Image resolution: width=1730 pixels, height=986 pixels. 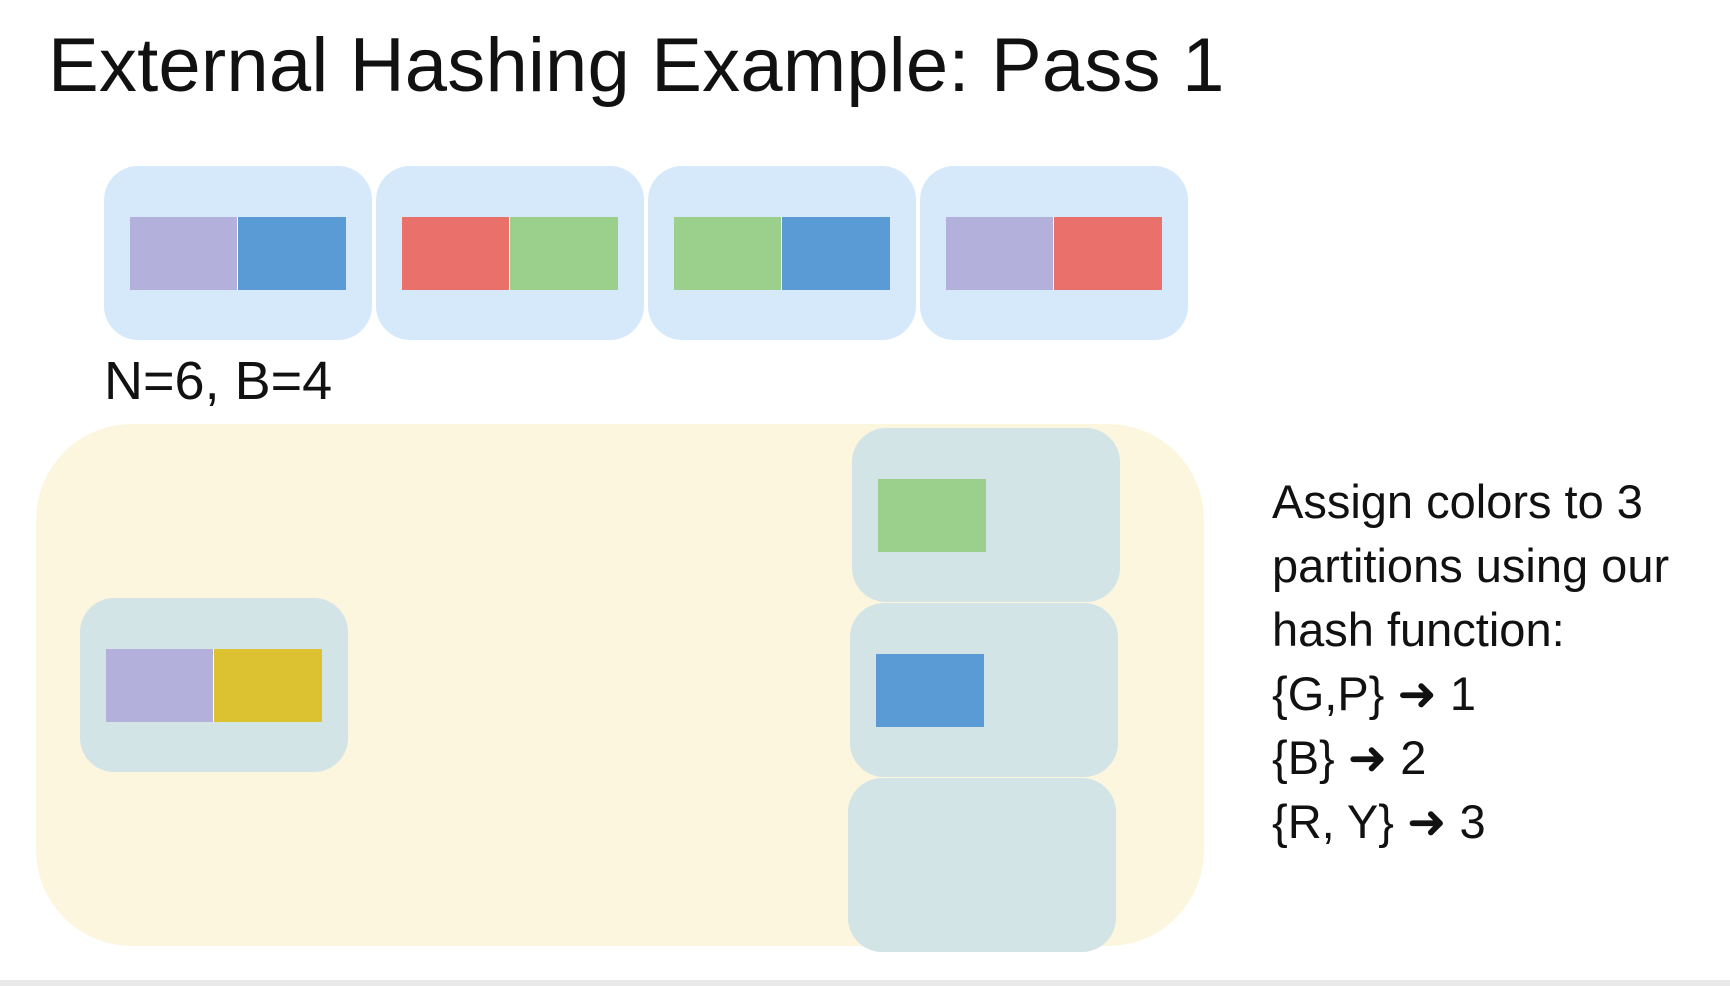 I want to click on explanation-line: hash function:, so click(x=1418, y=629).